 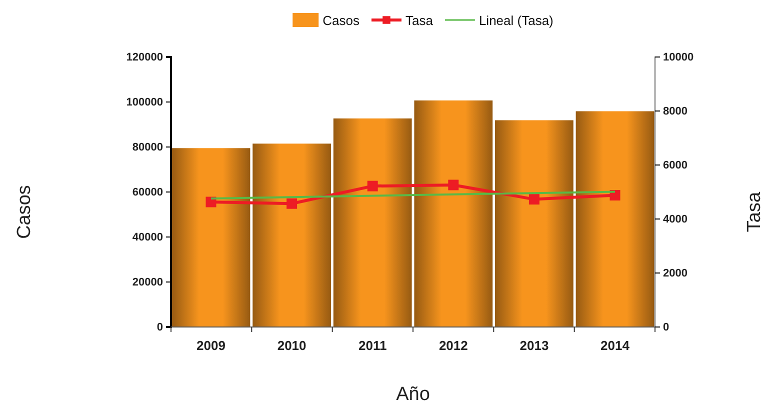 What do you see at coordinates (675, 166) in the screenshot?
I see `y2-tick-label: 6000` at bounding box center [675, 166].